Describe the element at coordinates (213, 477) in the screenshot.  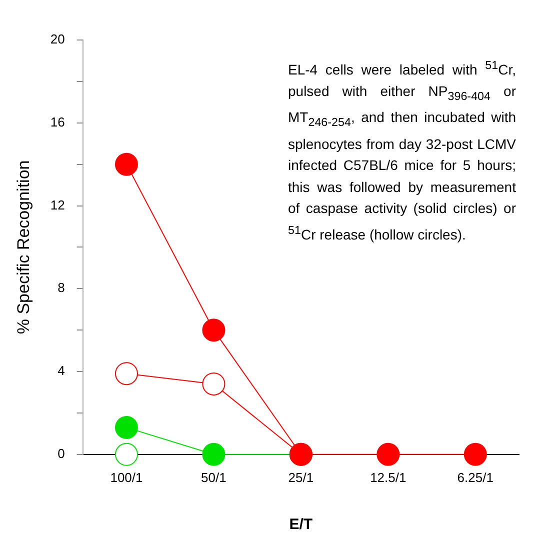
I see `x-tick-label: 50/1` at that location.